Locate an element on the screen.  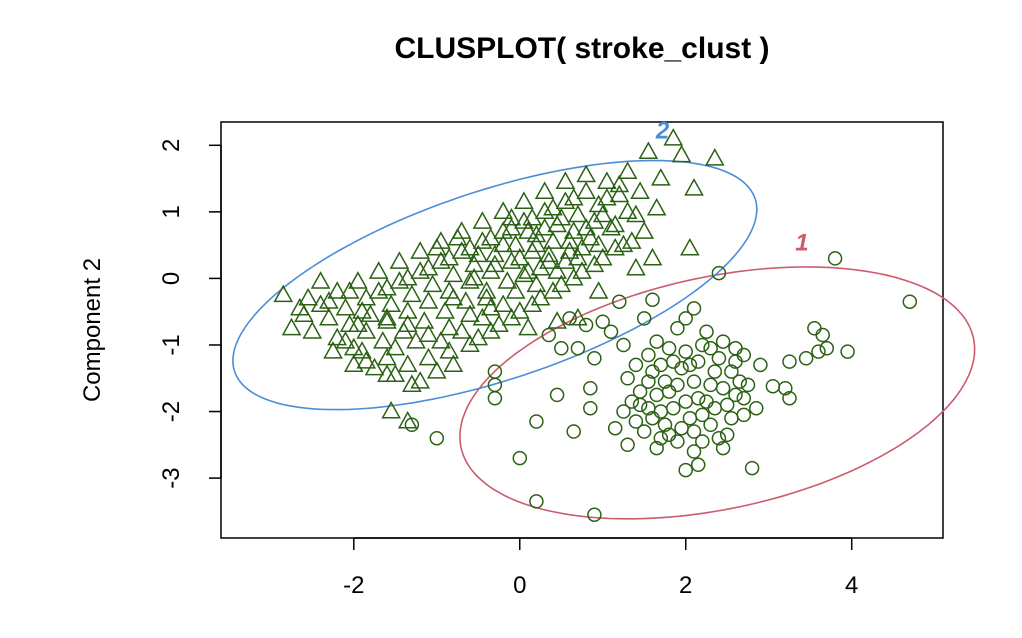
y-tick-label: -1 is located at coordinates (171, 344).